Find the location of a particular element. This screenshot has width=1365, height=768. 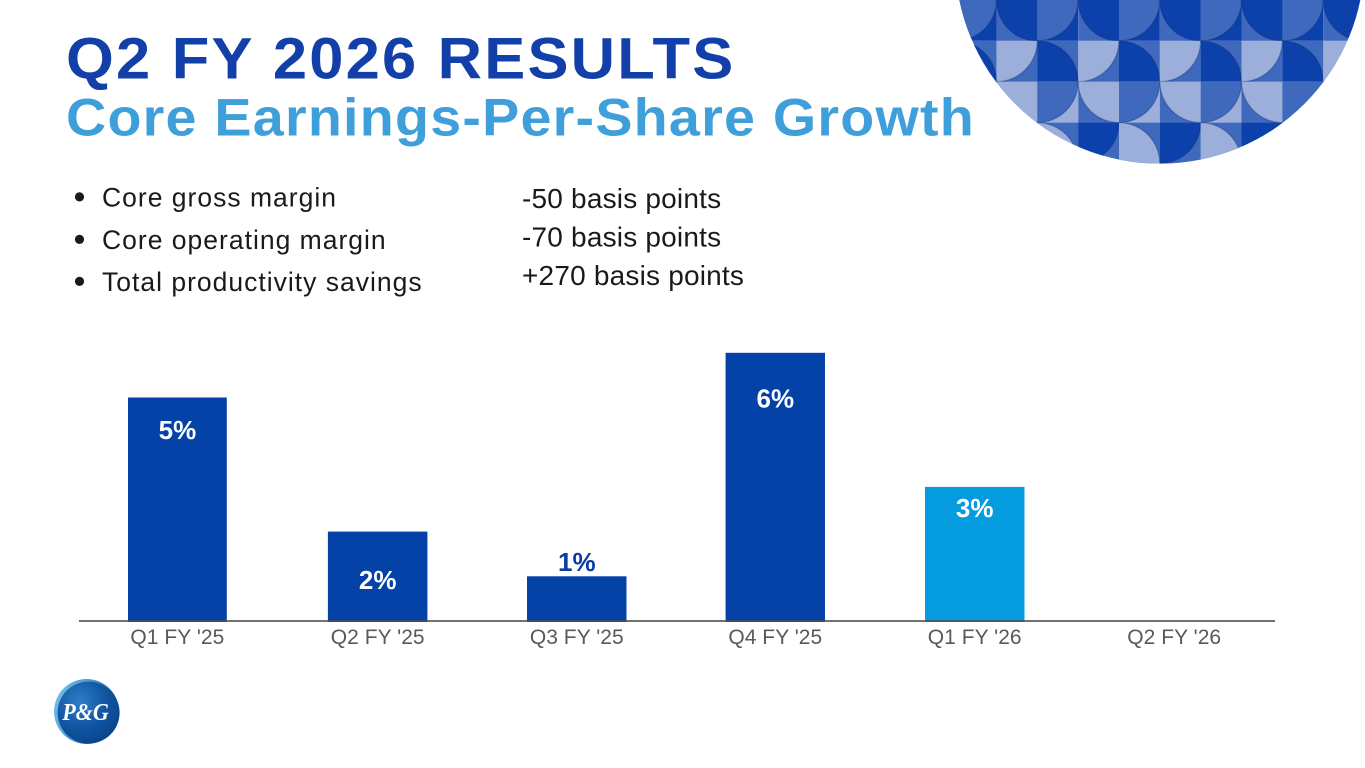

svg-text: Total productivity savings is located at coordinates (262, 282).